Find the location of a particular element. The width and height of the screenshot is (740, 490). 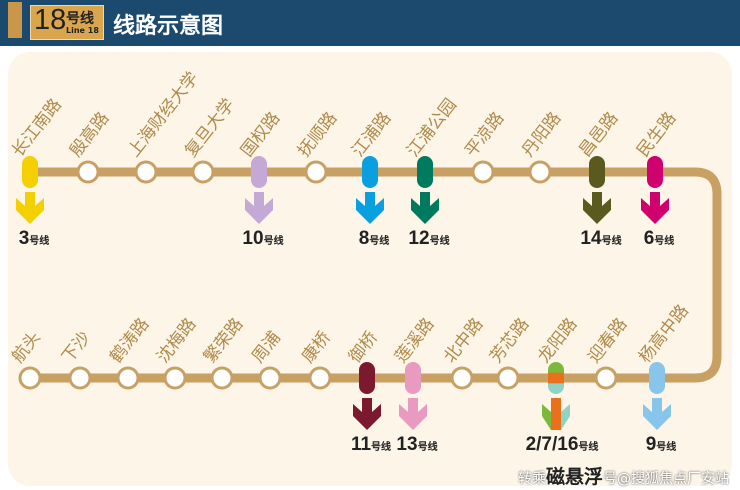

transfer-line-label: 13号线 is located at coordinates (416, 445).